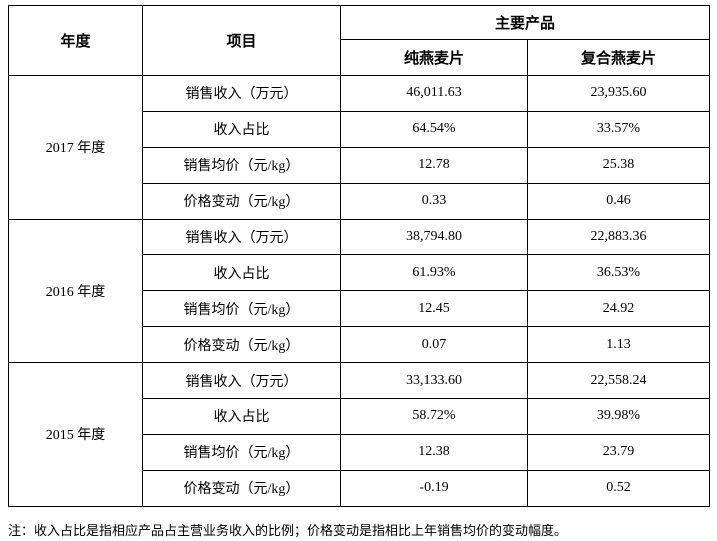 The image size is (717, 541). Describe the element at coordinates (434, 488) in the screenshot. I see `value-cell: -0.19` at that location.